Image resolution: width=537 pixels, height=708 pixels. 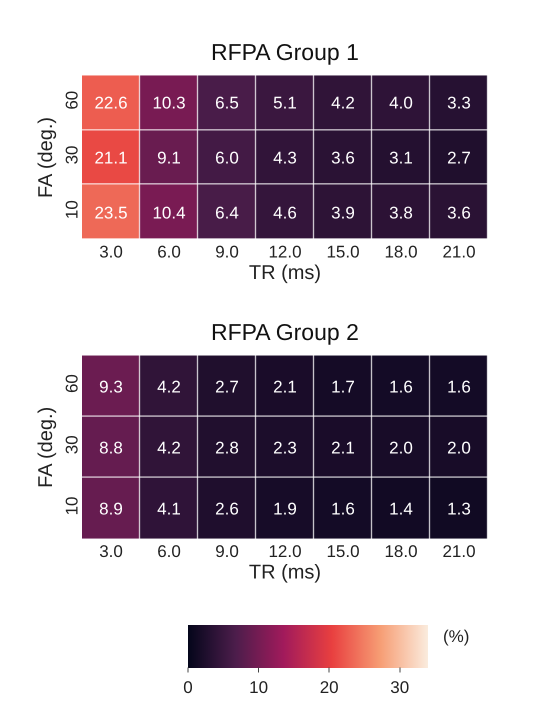 I want to click on data-label: 2.6, so click(x=227, y=508).